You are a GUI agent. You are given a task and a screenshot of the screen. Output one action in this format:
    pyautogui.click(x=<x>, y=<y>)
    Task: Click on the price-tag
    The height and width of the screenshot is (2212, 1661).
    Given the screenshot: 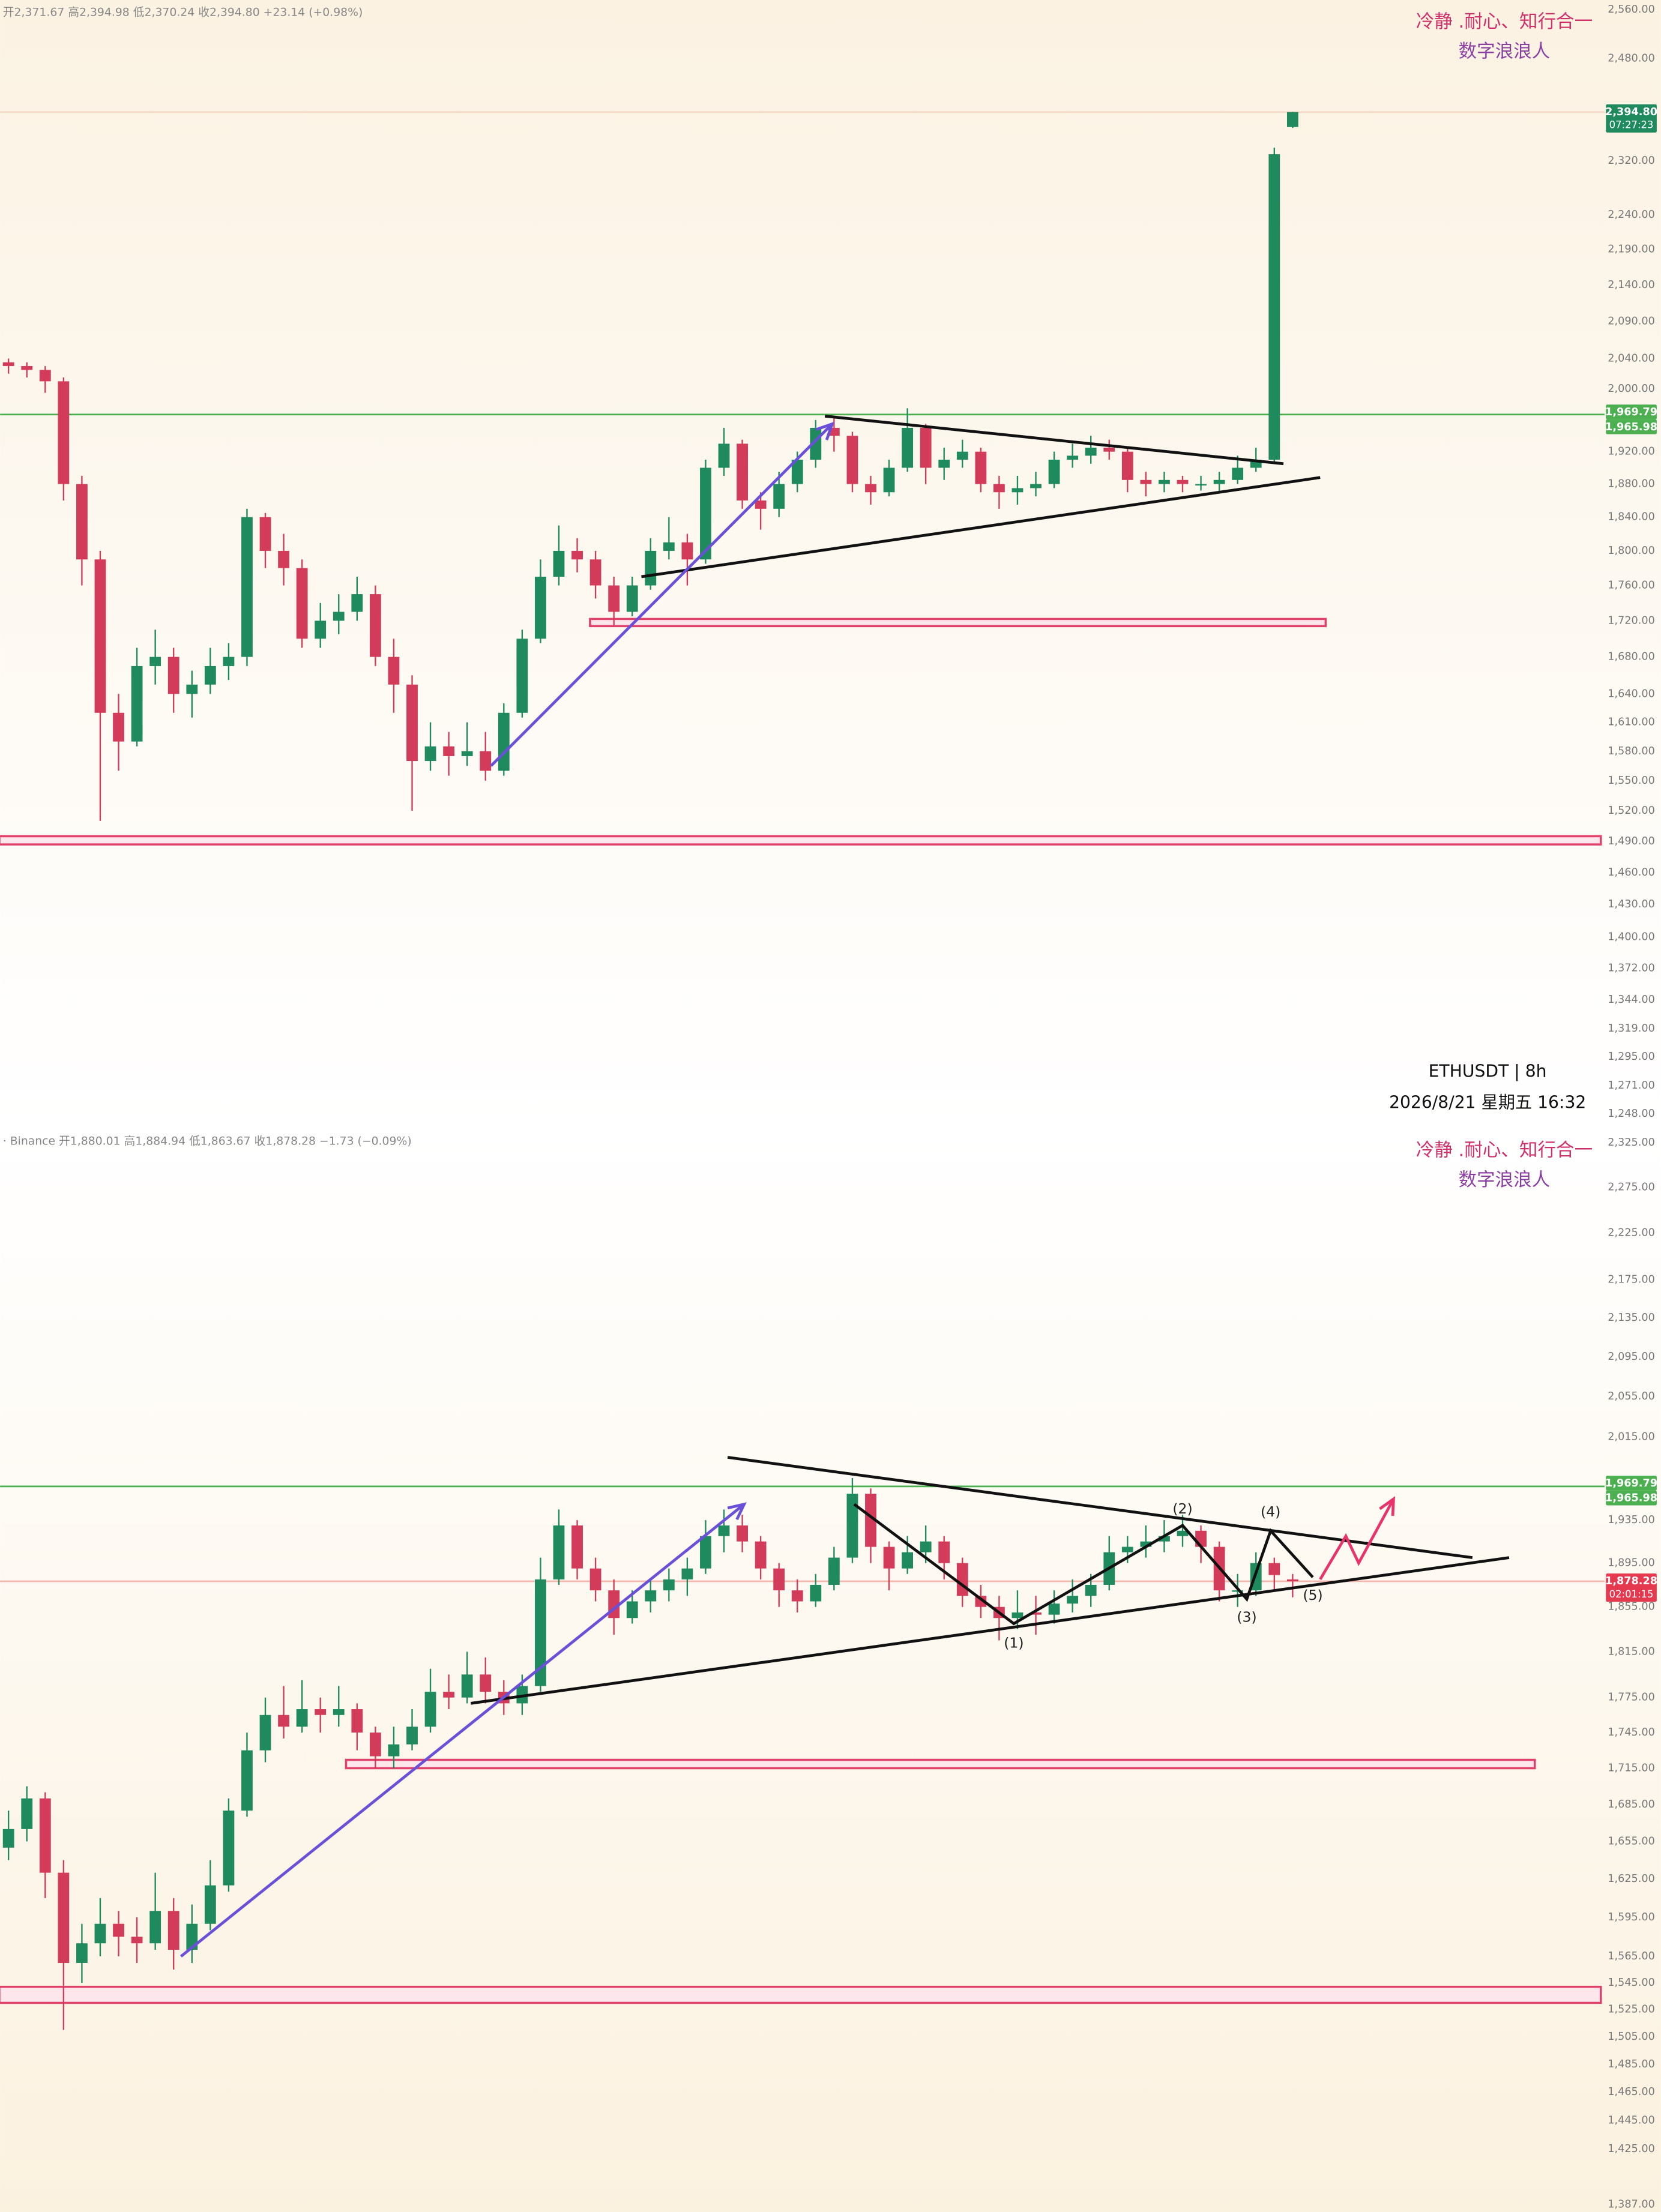 What is the action you would take?
    pyautogui.click(x=1631, y=1588)
    